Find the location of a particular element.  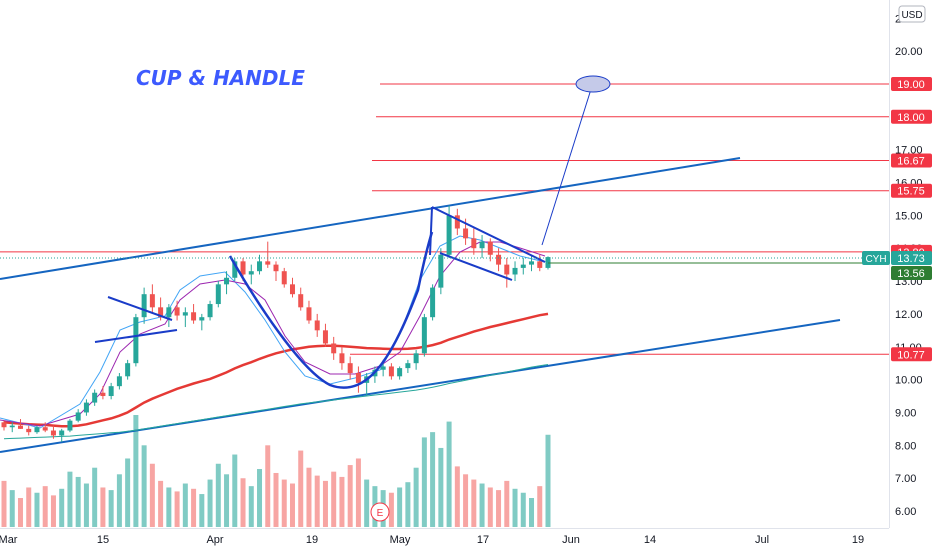

flag-line-upper is located at coordinates (140, 308).